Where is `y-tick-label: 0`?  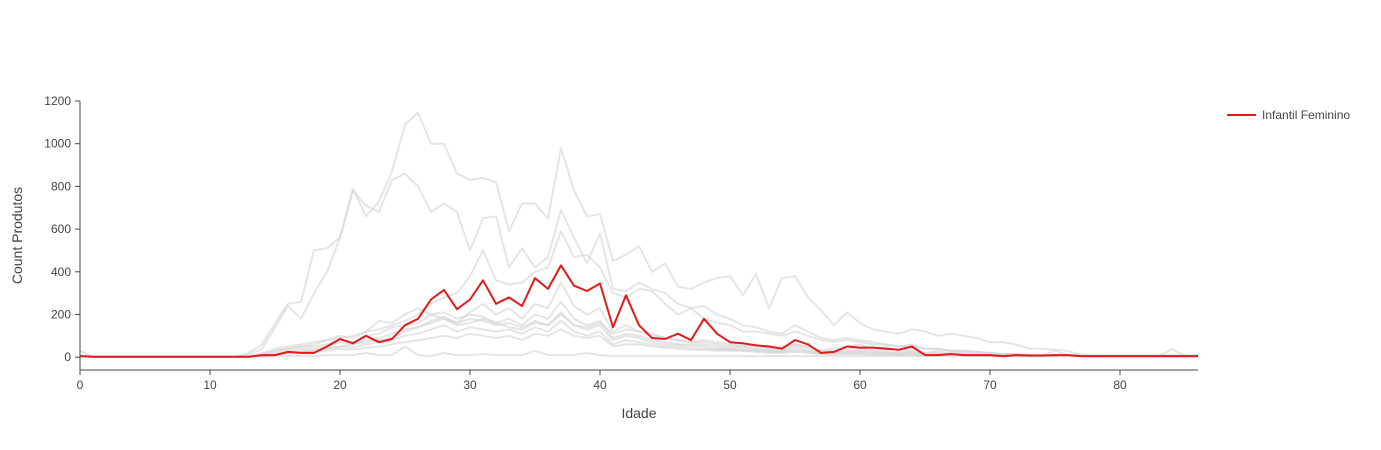
y-tick-label: 0 is located at coordinates (67, 357).